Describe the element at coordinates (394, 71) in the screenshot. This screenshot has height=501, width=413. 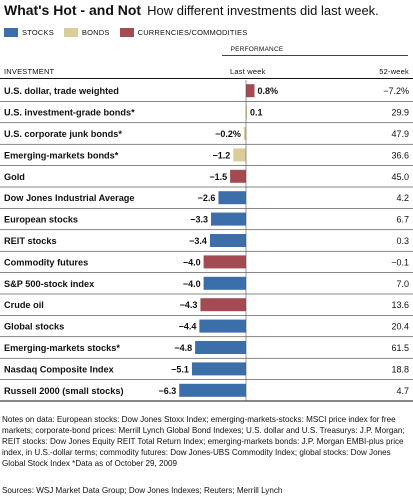
I see `column-header-52-week: 52-week` at that location.